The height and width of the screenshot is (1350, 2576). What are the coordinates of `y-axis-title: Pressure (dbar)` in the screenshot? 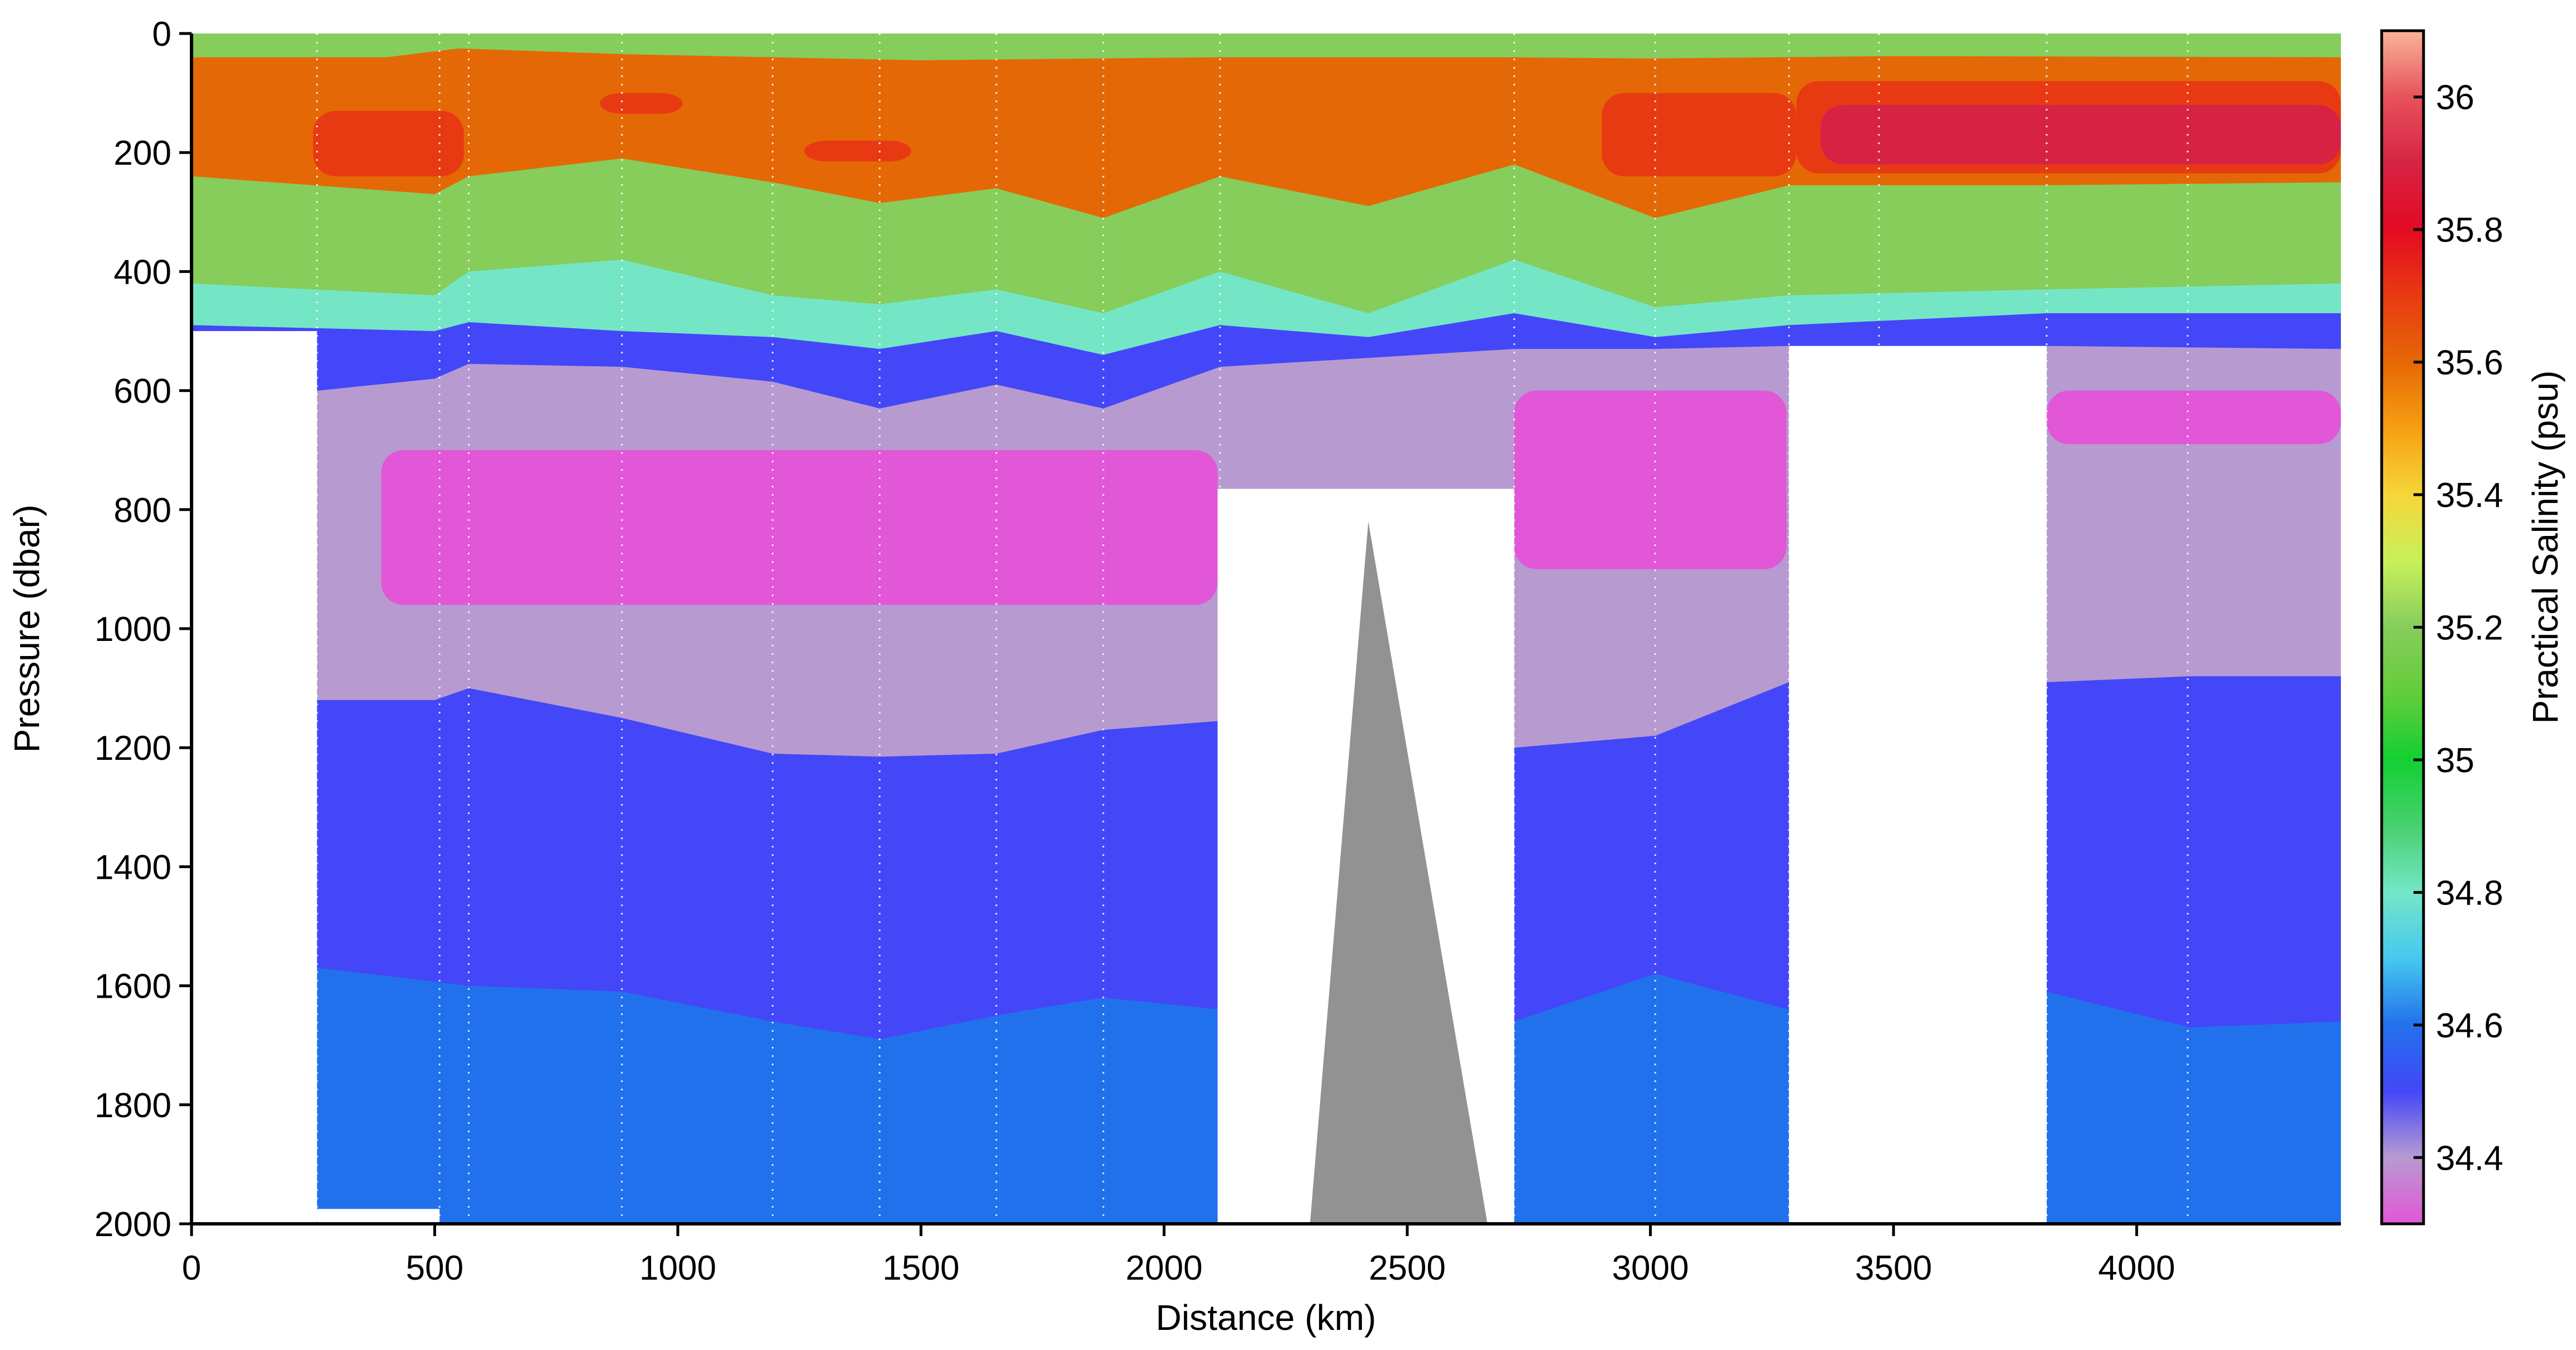 It's located at (27, 629).